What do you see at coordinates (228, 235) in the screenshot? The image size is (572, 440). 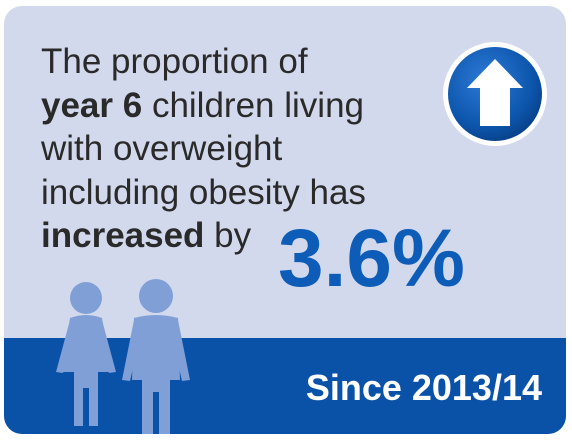 I see `headline-line-5-rest: by` at bounding box center [228, 235].